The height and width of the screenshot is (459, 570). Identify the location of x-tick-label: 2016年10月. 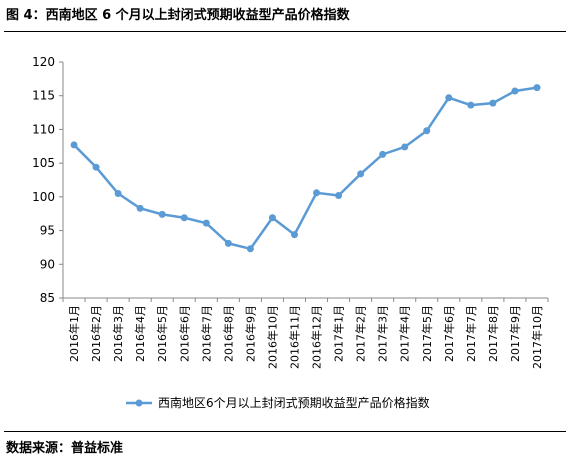
(272, 337).